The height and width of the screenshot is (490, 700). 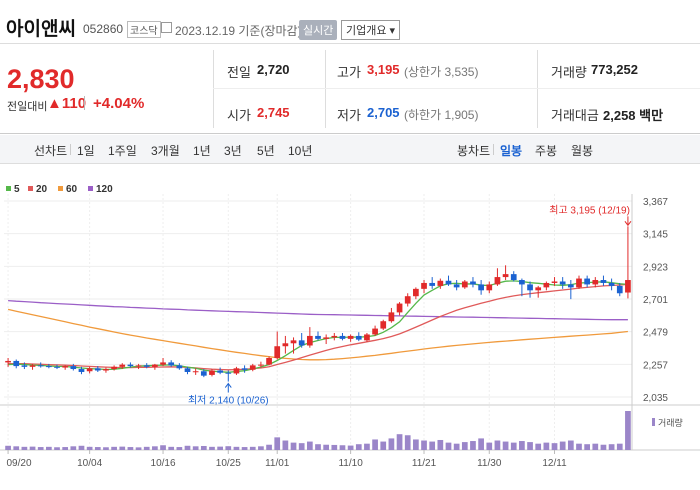 What do you see at coordinates (582, 151) in the screenshot?
I see `candle-monthly: 월봉` at bounding box center [582, 151].